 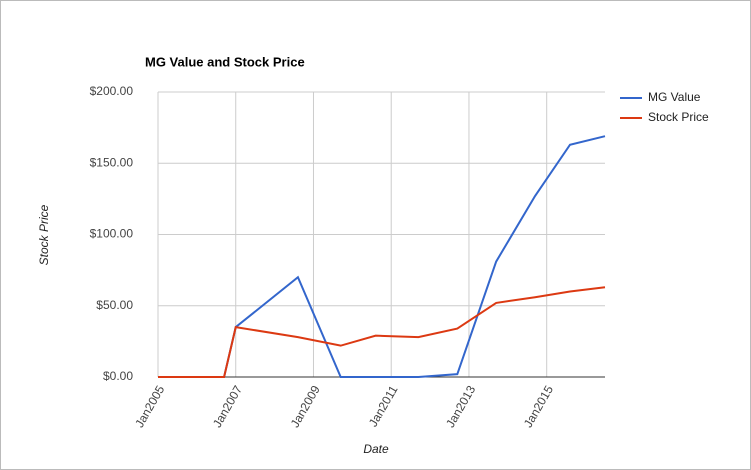 What do you see at coordinates (112, 91) in the screenshot?
I see `y-tick-label: $200.00` at bounding box center [112, 91].